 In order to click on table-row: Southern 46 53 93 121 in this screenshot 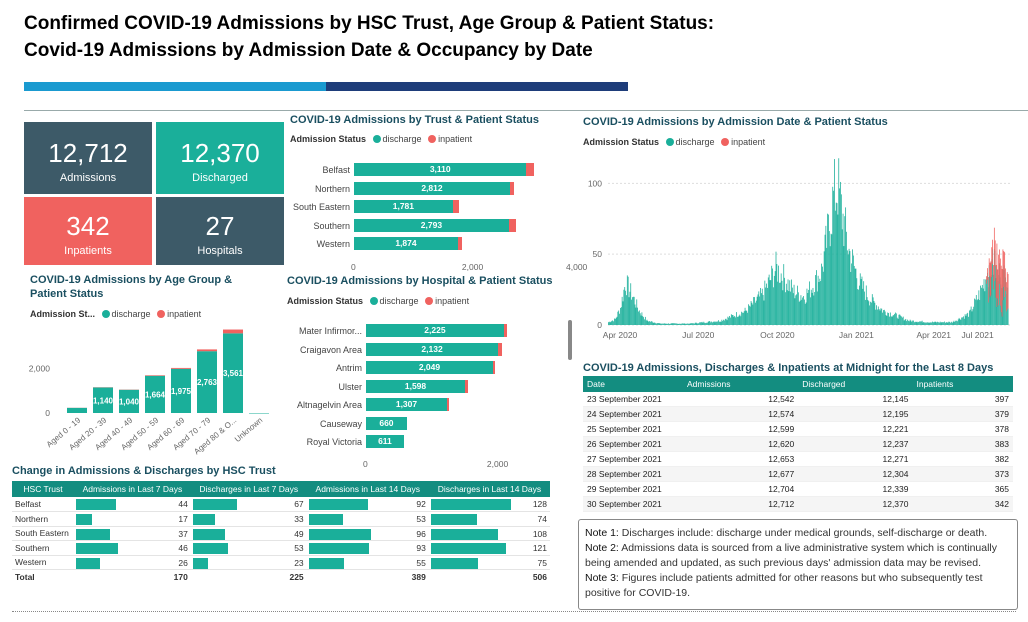, I will do `click(281, 548)`.